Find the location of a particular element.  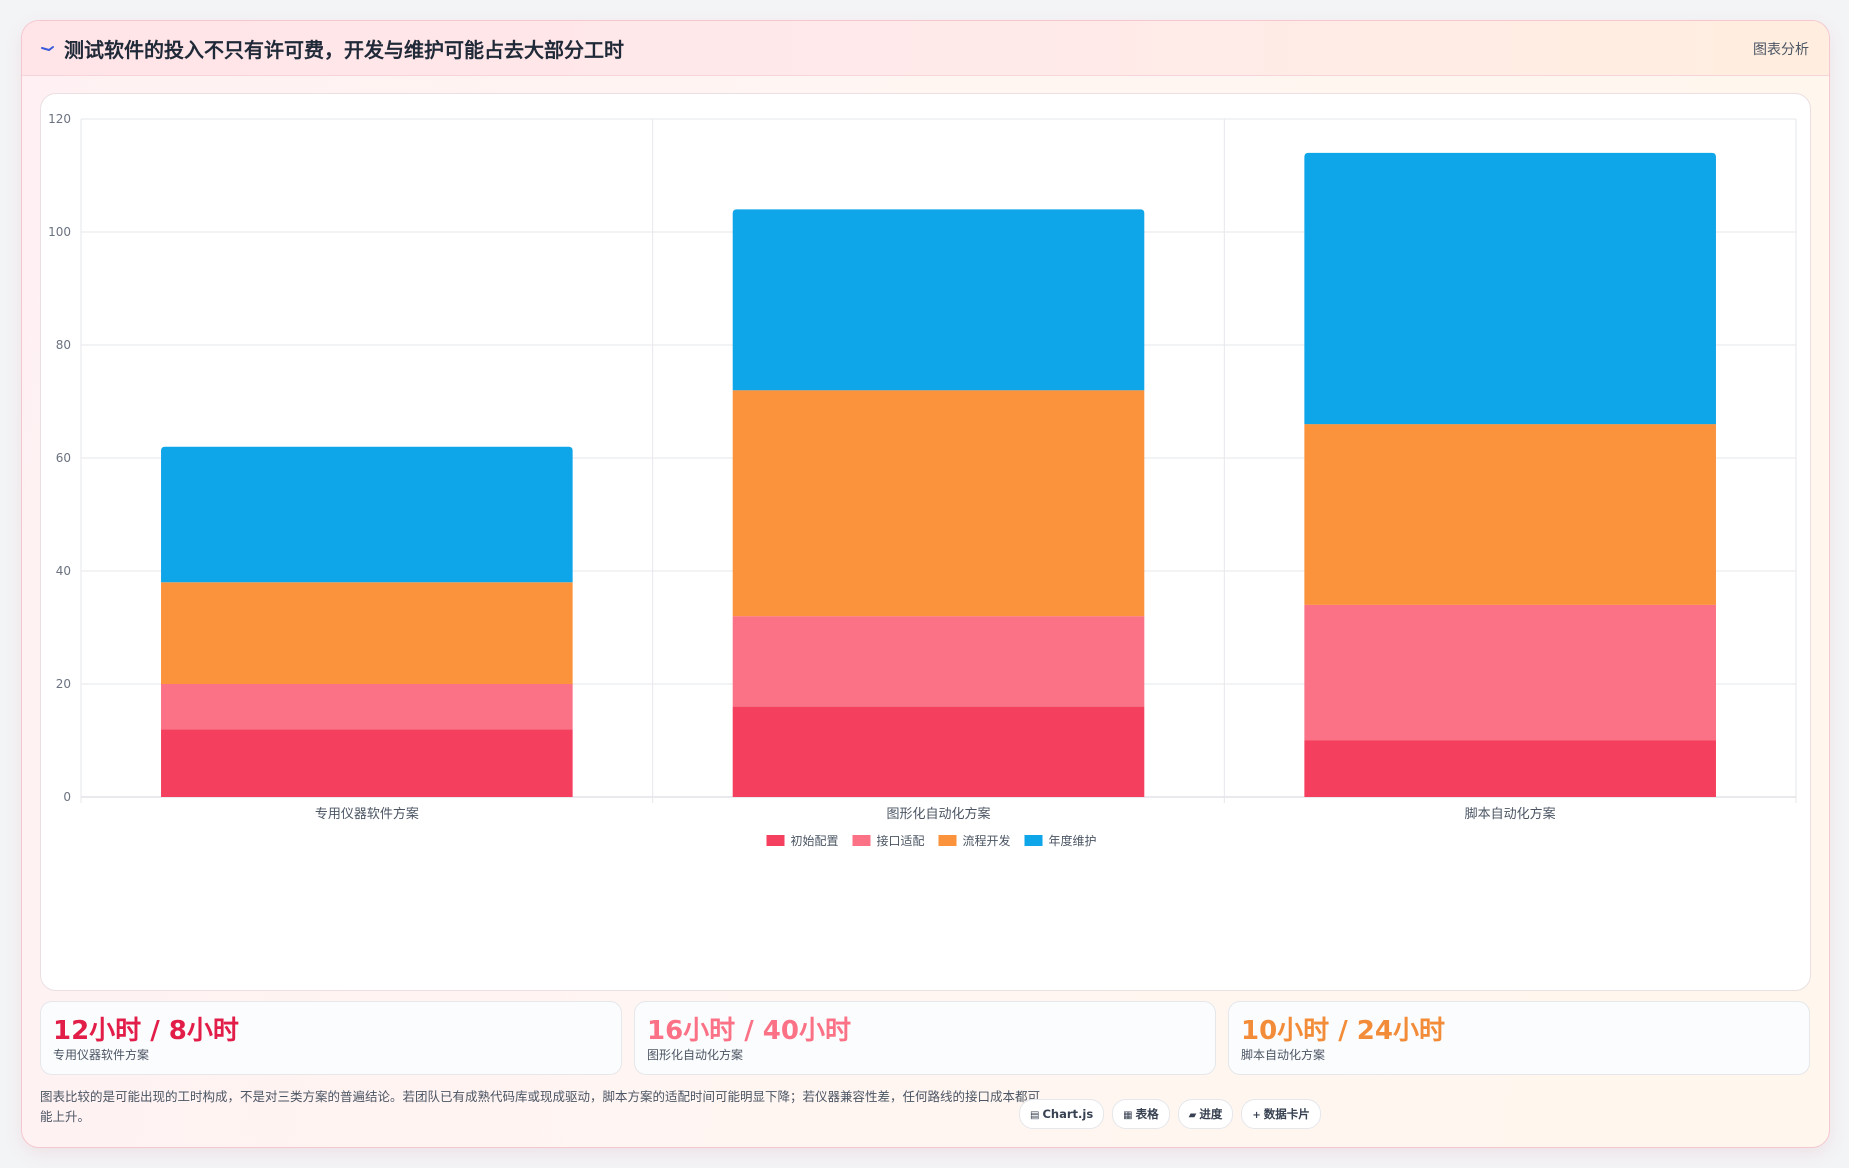

card-header: 测试软件的投入不只有许可费，开发与维护可能占去大部分工时 图表分析 is located at coordinates (925, 48).